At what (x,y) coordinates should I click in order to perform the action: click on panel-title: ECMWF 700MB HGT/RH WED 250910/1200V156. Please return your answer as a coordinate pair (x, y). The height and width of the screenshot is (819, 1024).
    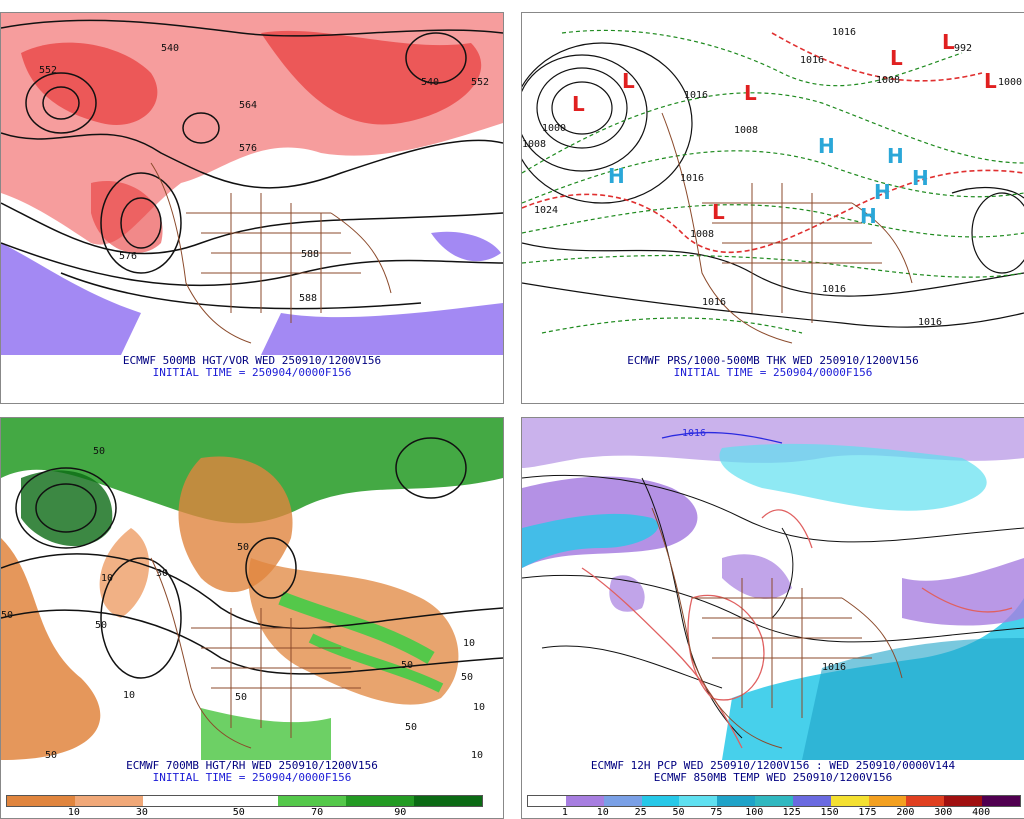
    Looking at the image, I should click on (252, 765).